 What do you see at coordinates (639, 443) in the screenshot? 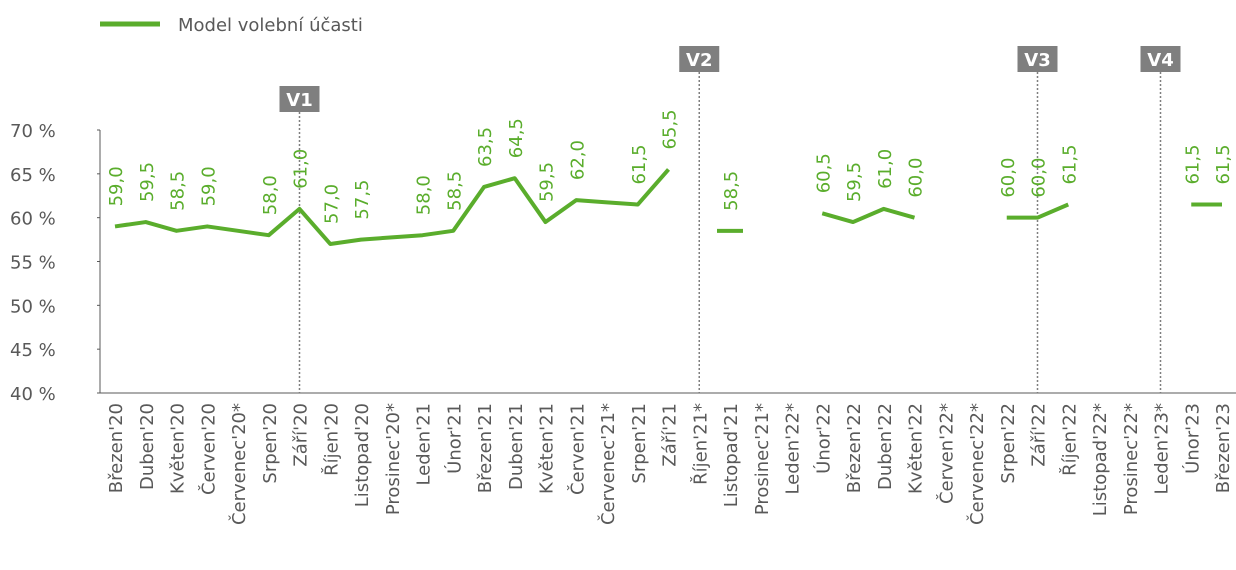
I see `x-tick-label: Srpen'21` at bounding box center [639, 443].